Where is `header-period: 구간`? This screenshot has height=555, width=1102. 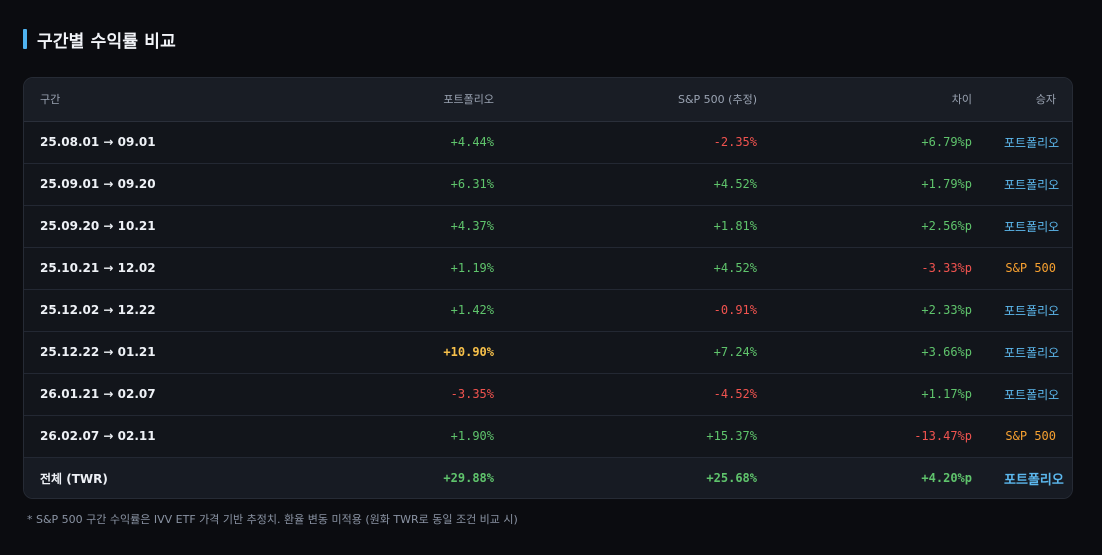
header-period: 구간 is located at coordinates (140, 100).